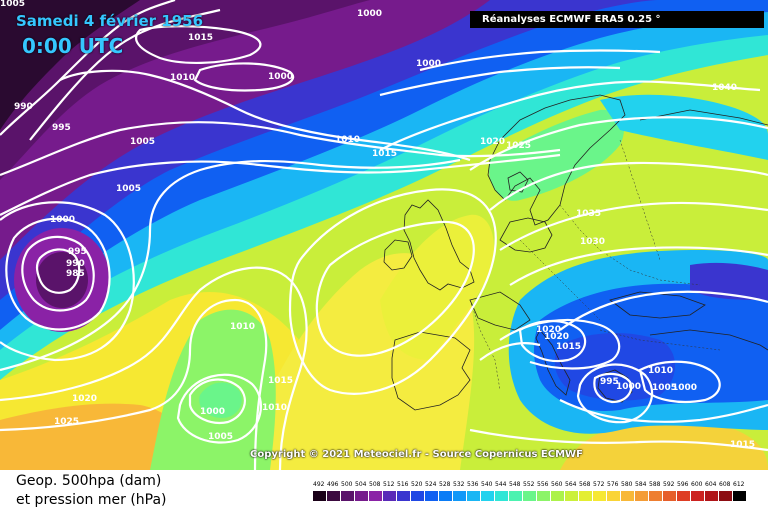  Describe the element at coordinates (729, 281) in the screenshot. I see `trough-east-core` at that location.